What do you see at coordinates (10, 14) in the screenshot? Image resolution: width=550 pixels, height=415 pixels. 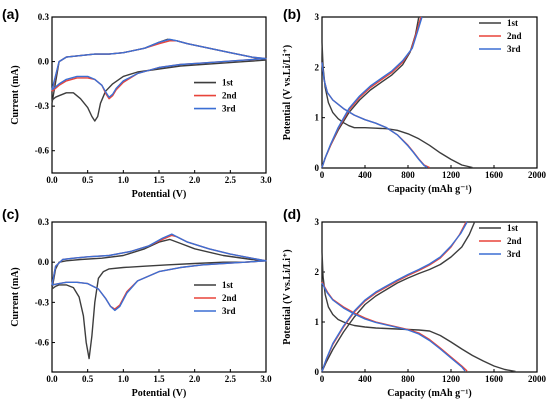 I see `panel-label: (a)` at bounding box center [10, 14].